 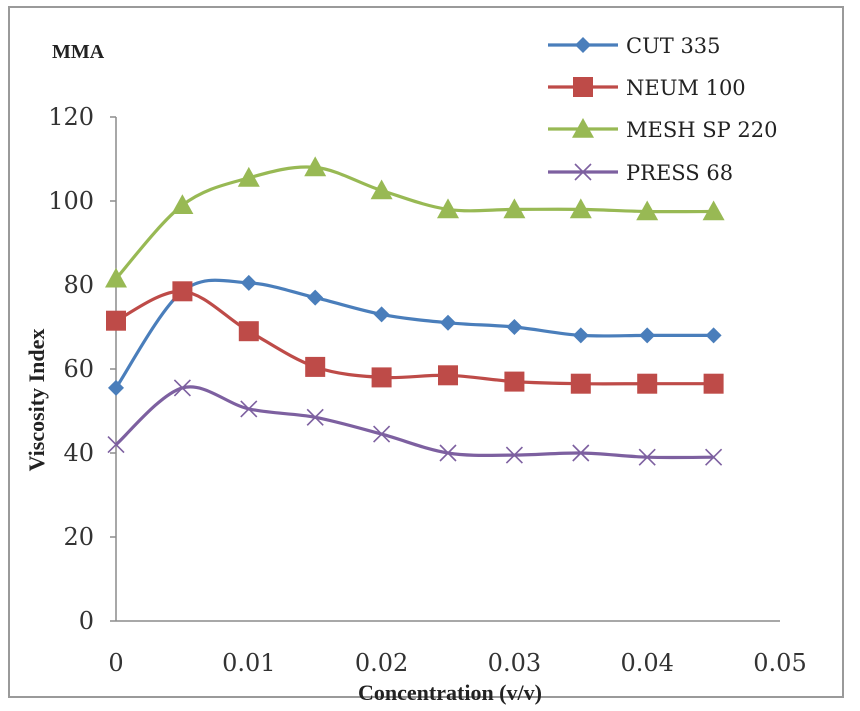 What do you see at coordinates (71, 117) in the screenshot?
I see `y-tick-label: 120` at bounding box center [71, 117].